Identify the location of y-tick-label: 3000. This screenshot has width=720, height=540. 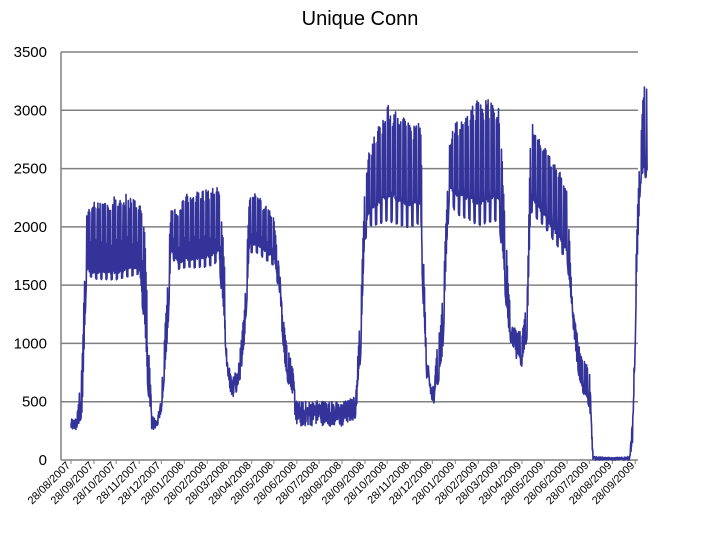
(30, 110).